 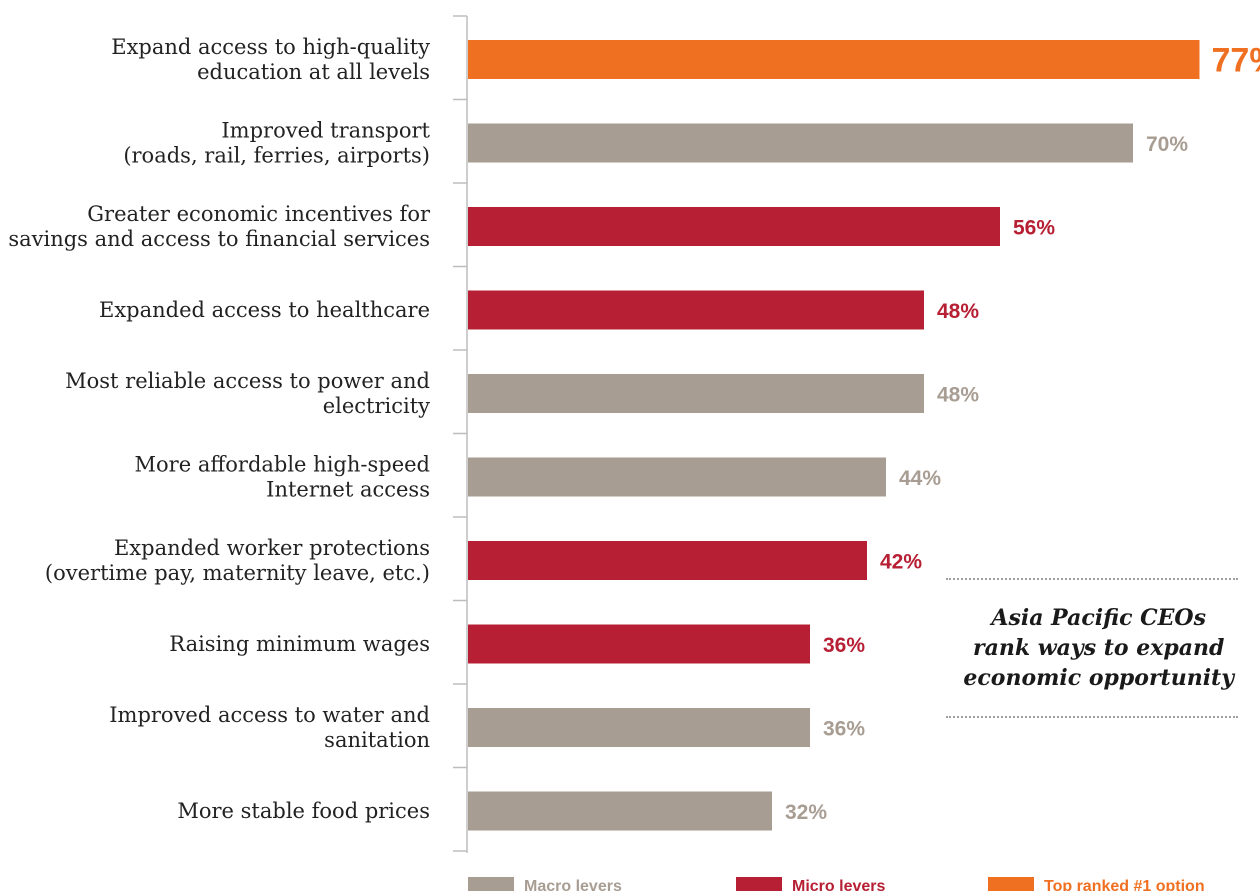 I want to click on category-label: Raising minimum wages, so click(x=299, y=644).